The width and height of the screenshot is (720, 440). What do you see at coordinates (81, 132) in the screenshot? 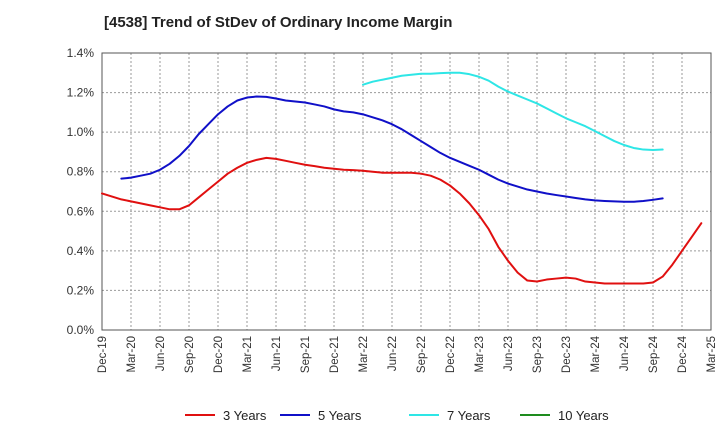
I see `y-tick-label: 1.0%` at bounding box center [81, 132].